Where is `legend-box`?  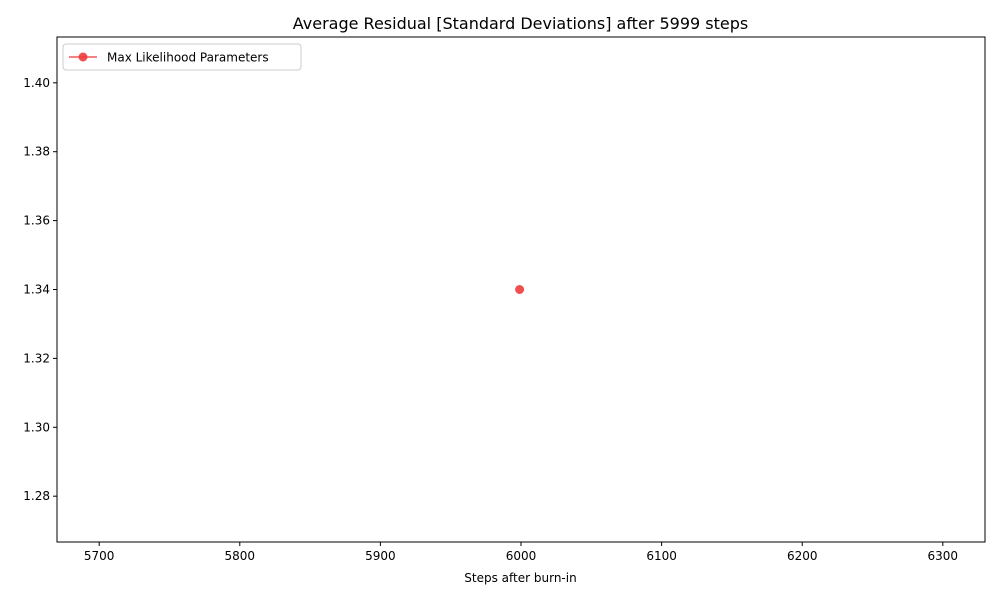
legend-box is located at coordinates (182, 57).